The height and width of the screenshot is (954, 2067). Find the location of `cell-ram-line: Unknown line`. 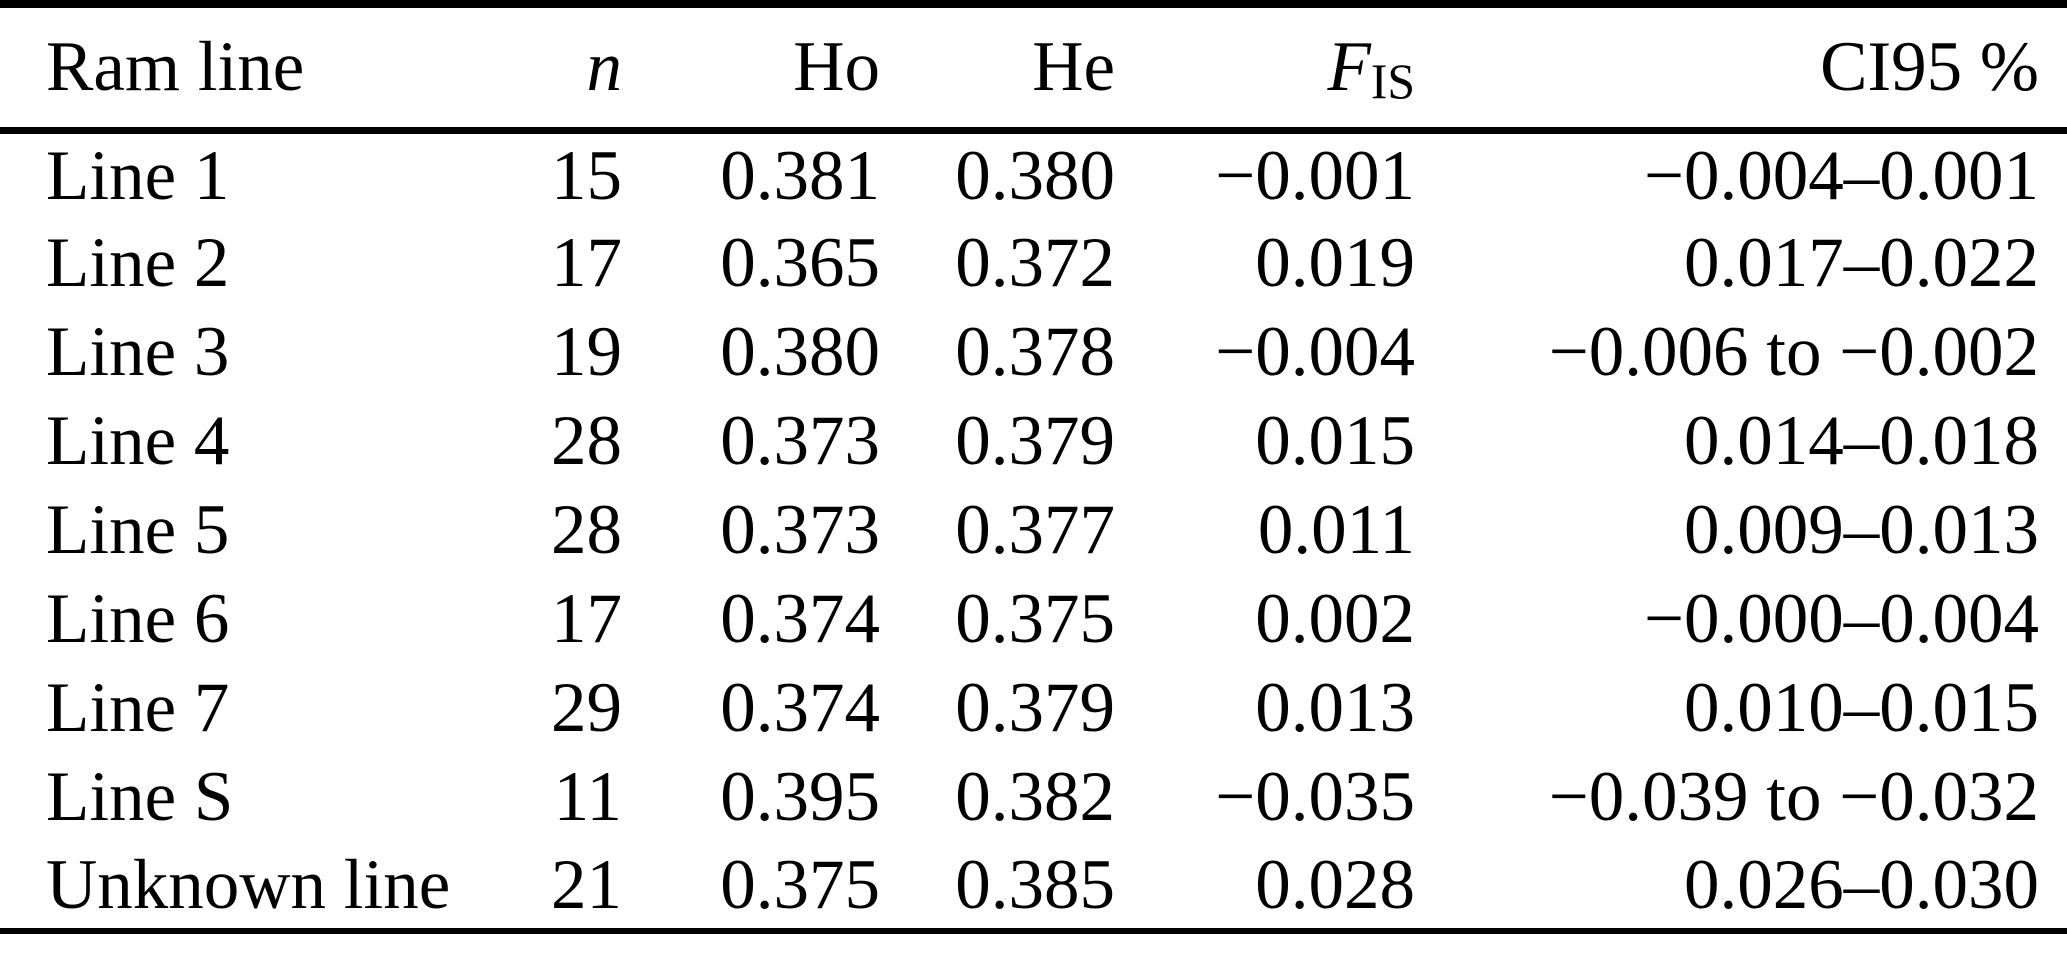

cell-ram-line: Unknown line is located at coordinates (248, 884).